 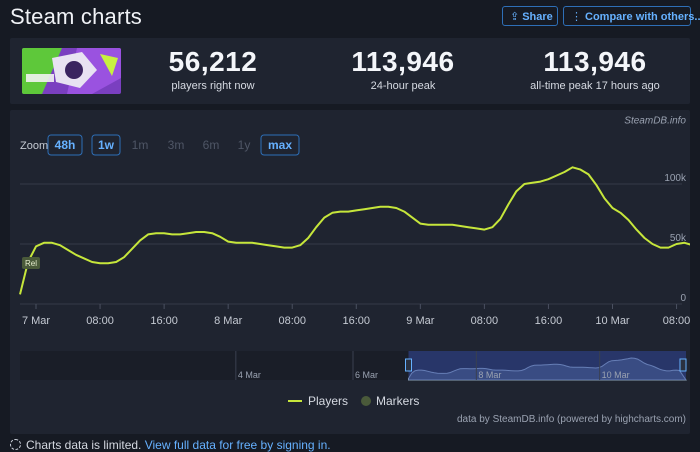 I want to click on zoom-48h-label: 48h, so click(x=65, y=145).